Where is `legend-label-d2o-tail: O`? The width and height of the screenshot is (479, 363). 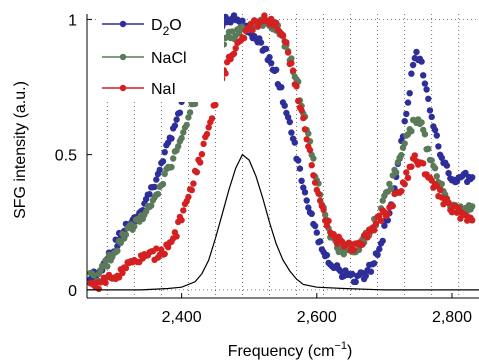 legend-label-d2o-tail: O is located at coordinates (175, 25).